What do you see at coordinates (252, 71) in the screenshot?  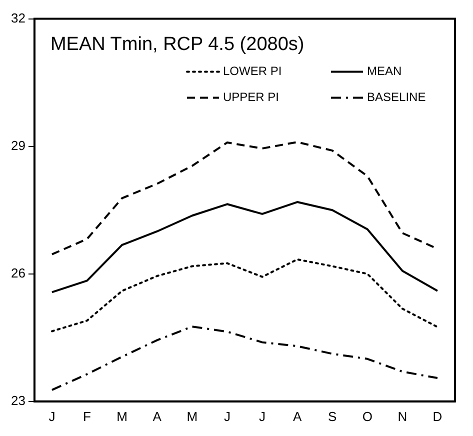 I see `legend-label: LOWER PI` at bounding box center [252, 71].